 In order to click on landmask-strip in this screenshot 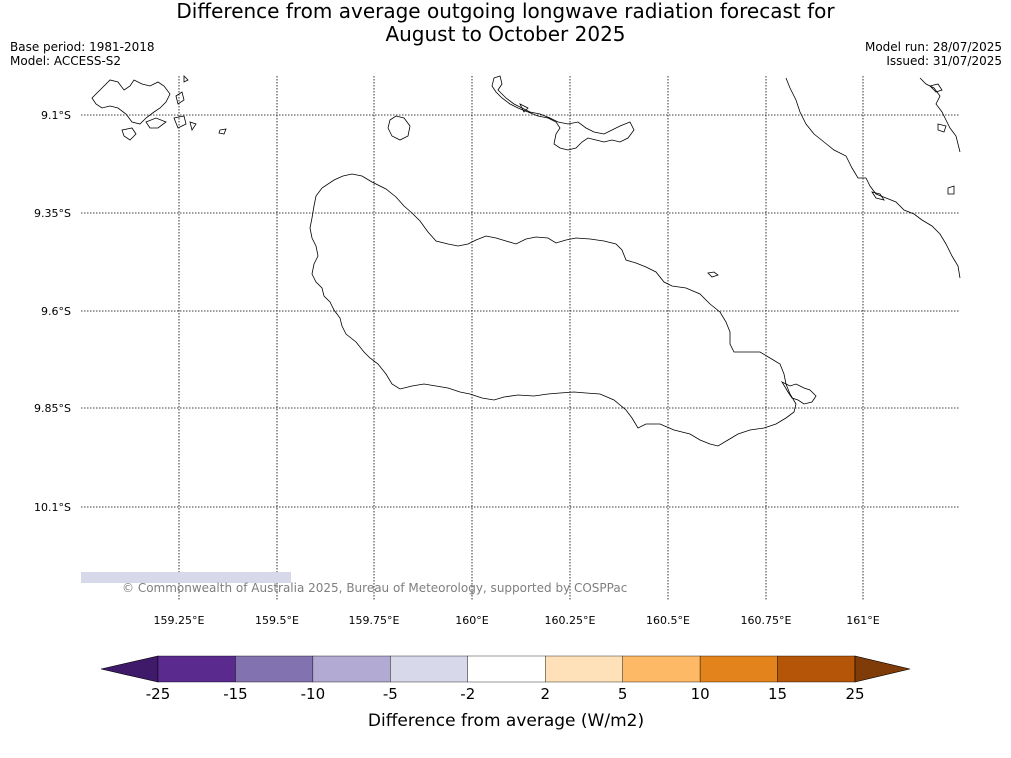, I will do `click(186, 577)`.